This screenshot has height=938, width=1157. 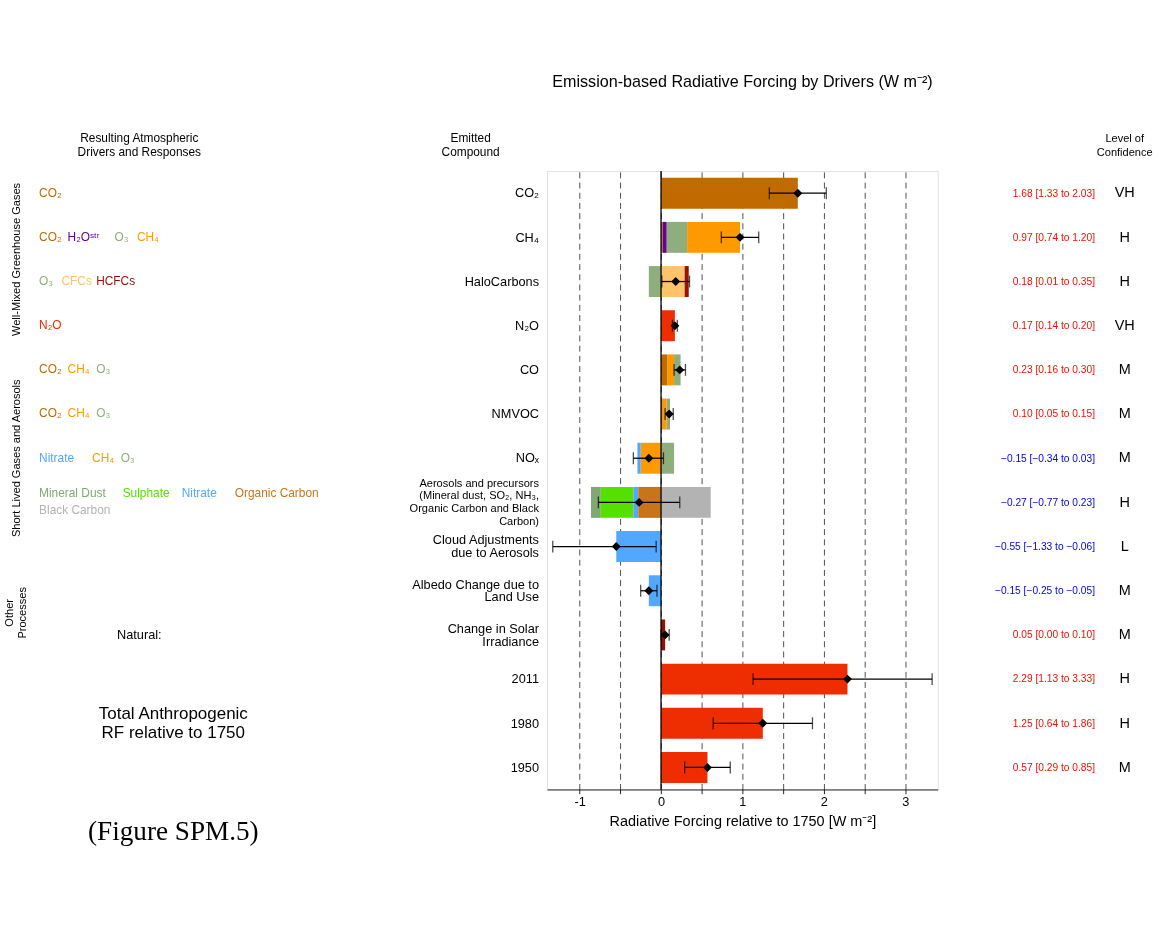 I want to click on text: HCFCs, so click(x=116, y=280).